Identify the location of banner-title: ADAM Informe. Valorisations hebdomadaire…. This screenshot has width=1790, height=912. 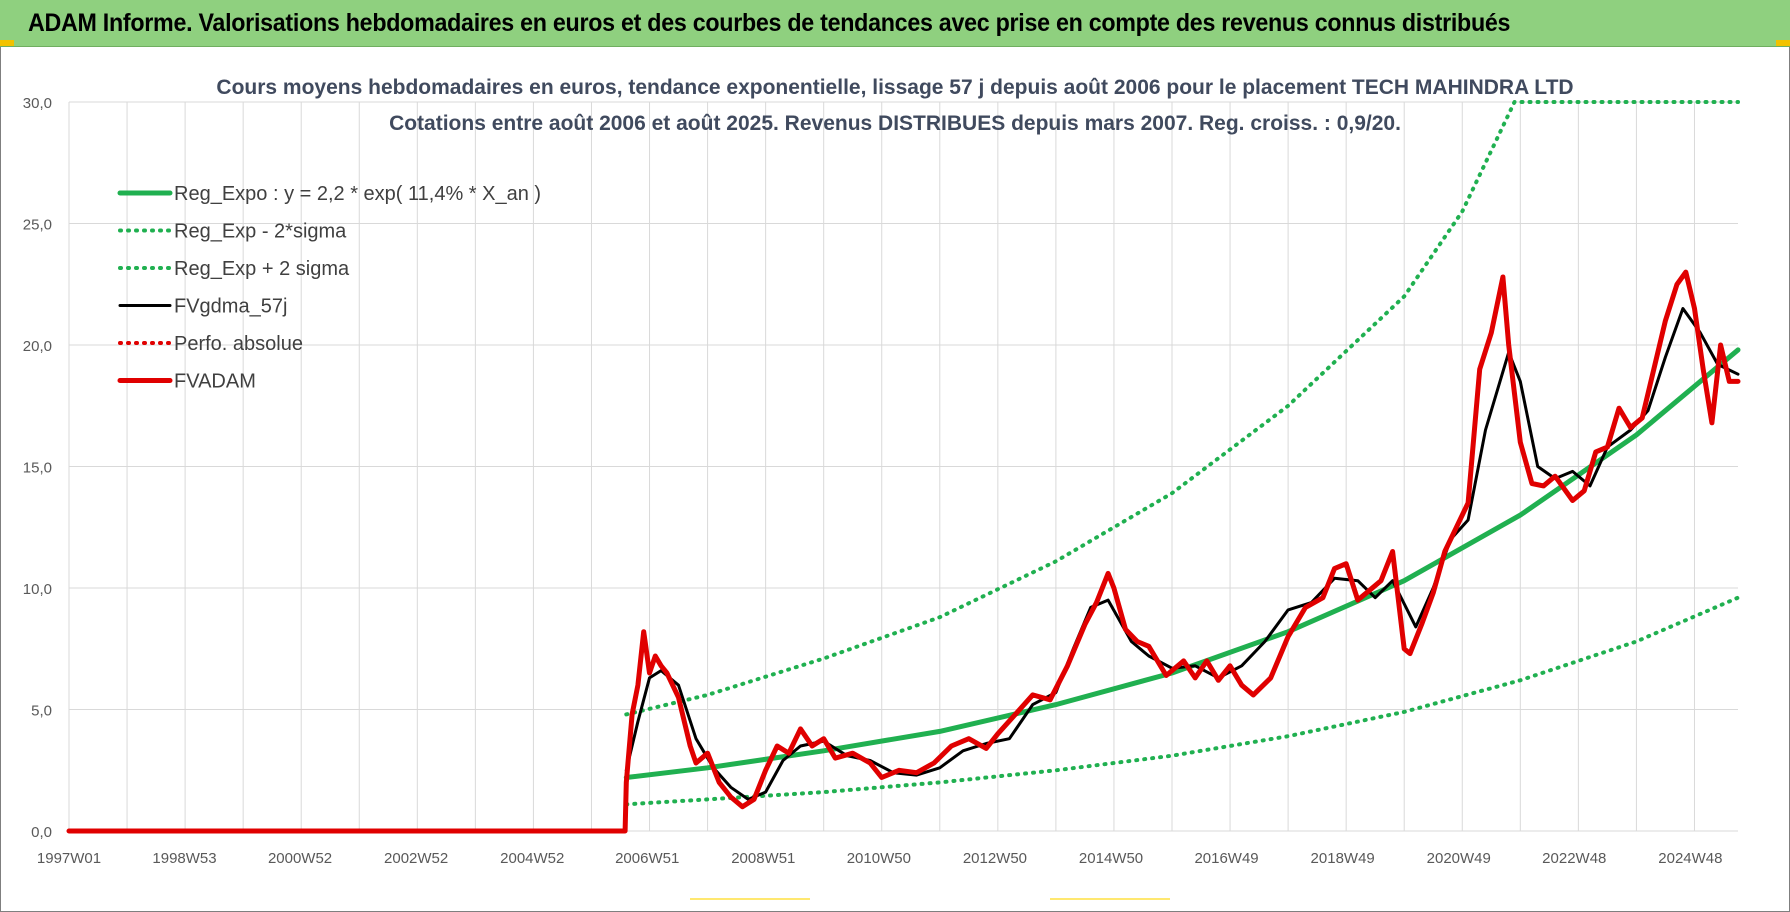
(769, 23).